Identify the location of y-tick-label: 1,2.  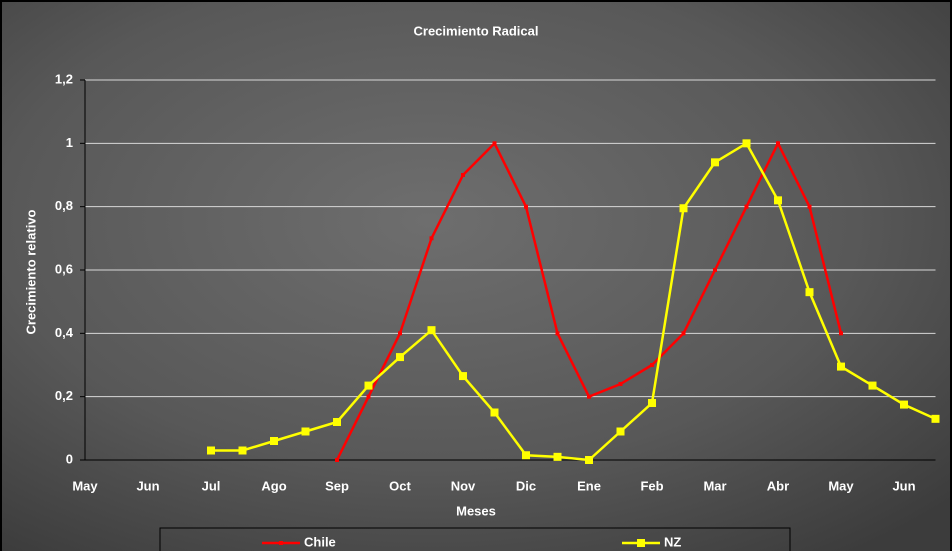
(64, 78).